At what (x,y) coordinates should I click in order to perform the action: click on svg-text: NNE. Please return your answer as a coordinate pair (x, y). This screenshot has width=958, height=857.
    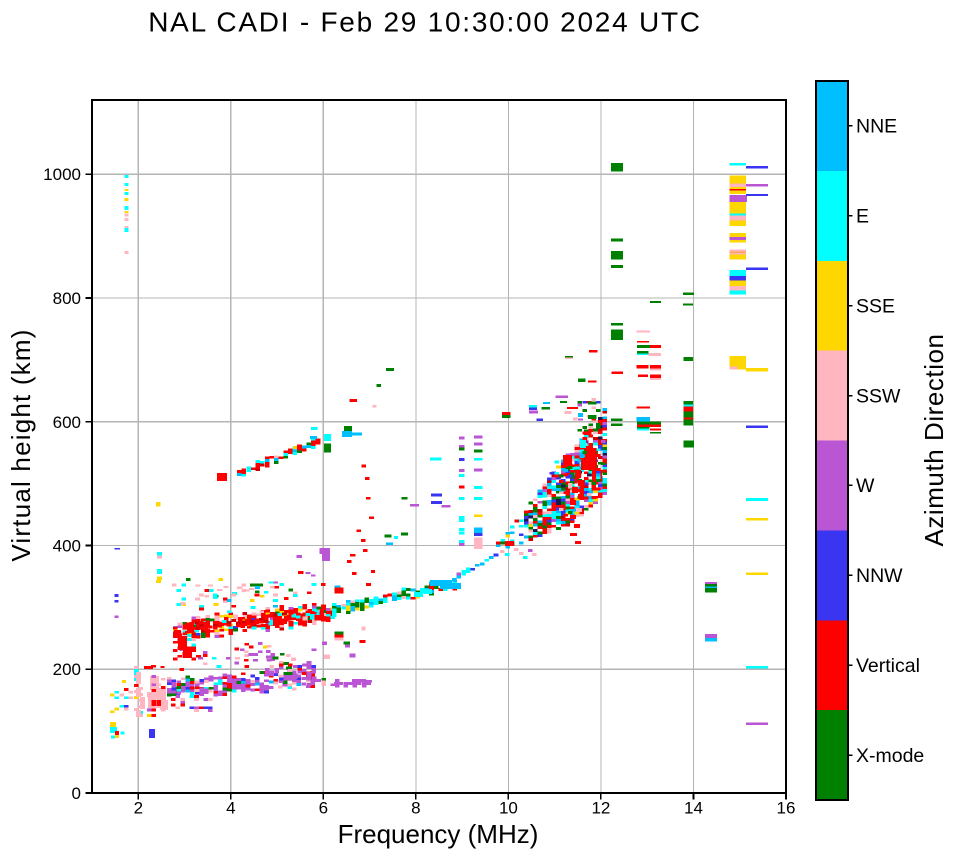
    Looking at the image, I should click on (876, 127).